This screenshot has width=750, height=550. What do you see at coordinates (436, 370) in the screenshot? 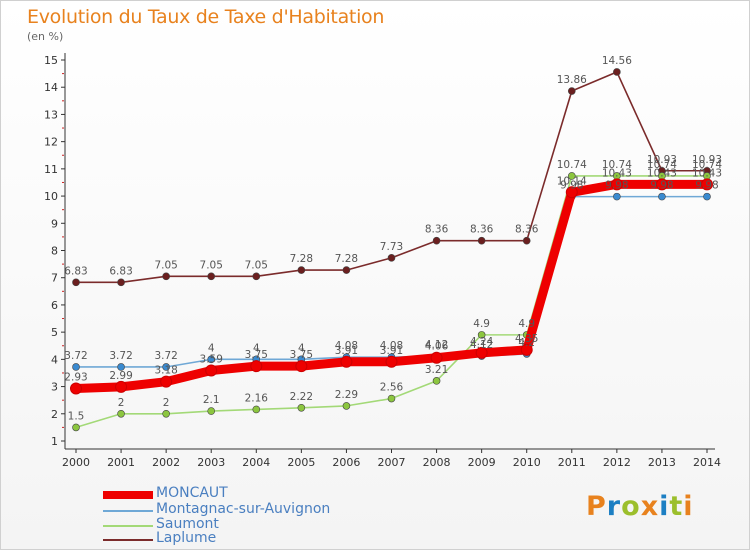
I see `data-label-saumont: 3.21` at bounding box center [436, 370].